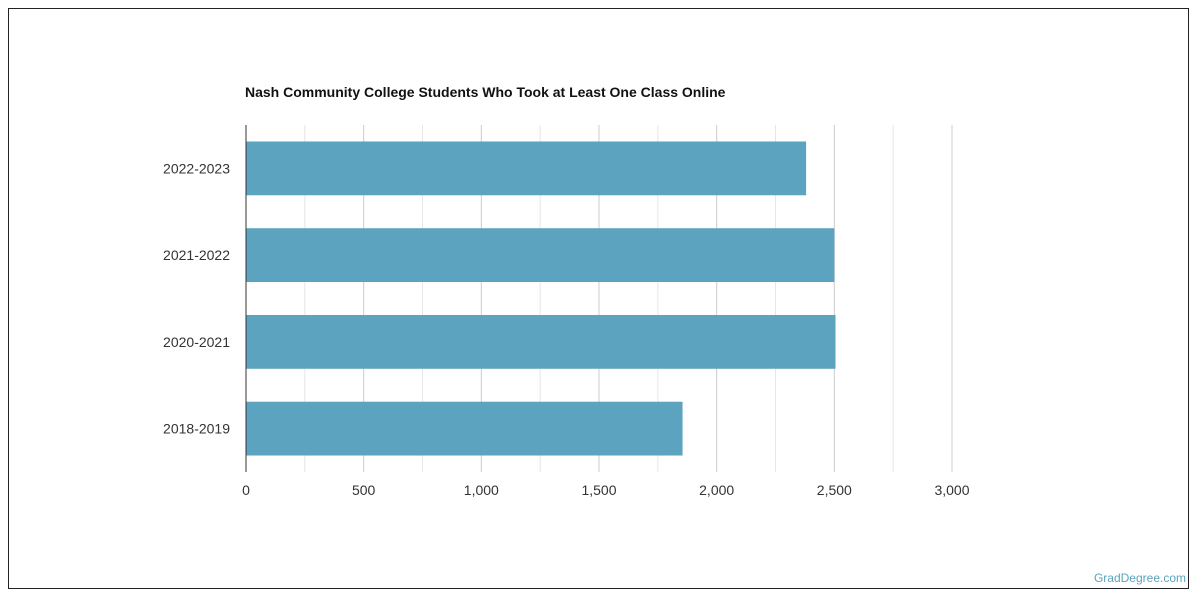  What do you see at coordinates (364, 490) in the screenshot?
I see `x-tick-label: 500` at bounding box center [364, 490].